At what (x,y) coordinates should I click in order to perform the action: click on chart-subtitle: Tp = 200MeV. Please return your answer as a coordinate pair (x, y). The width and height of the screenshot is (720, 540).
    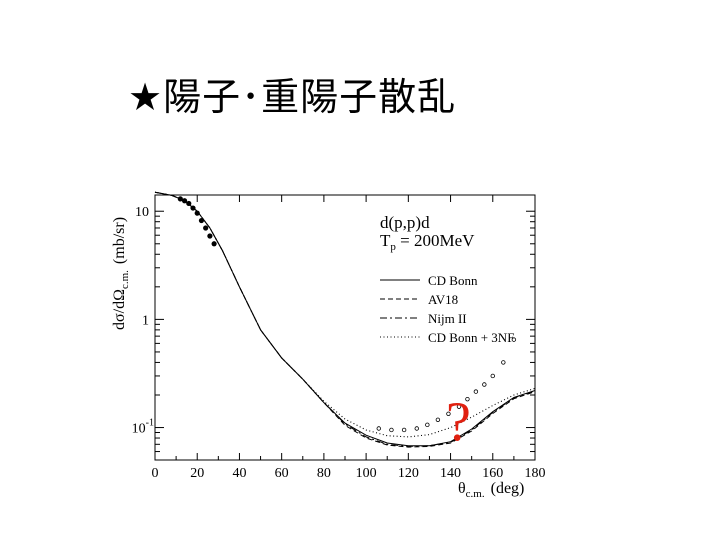
    Looking at the image, I should click on (427, 242).